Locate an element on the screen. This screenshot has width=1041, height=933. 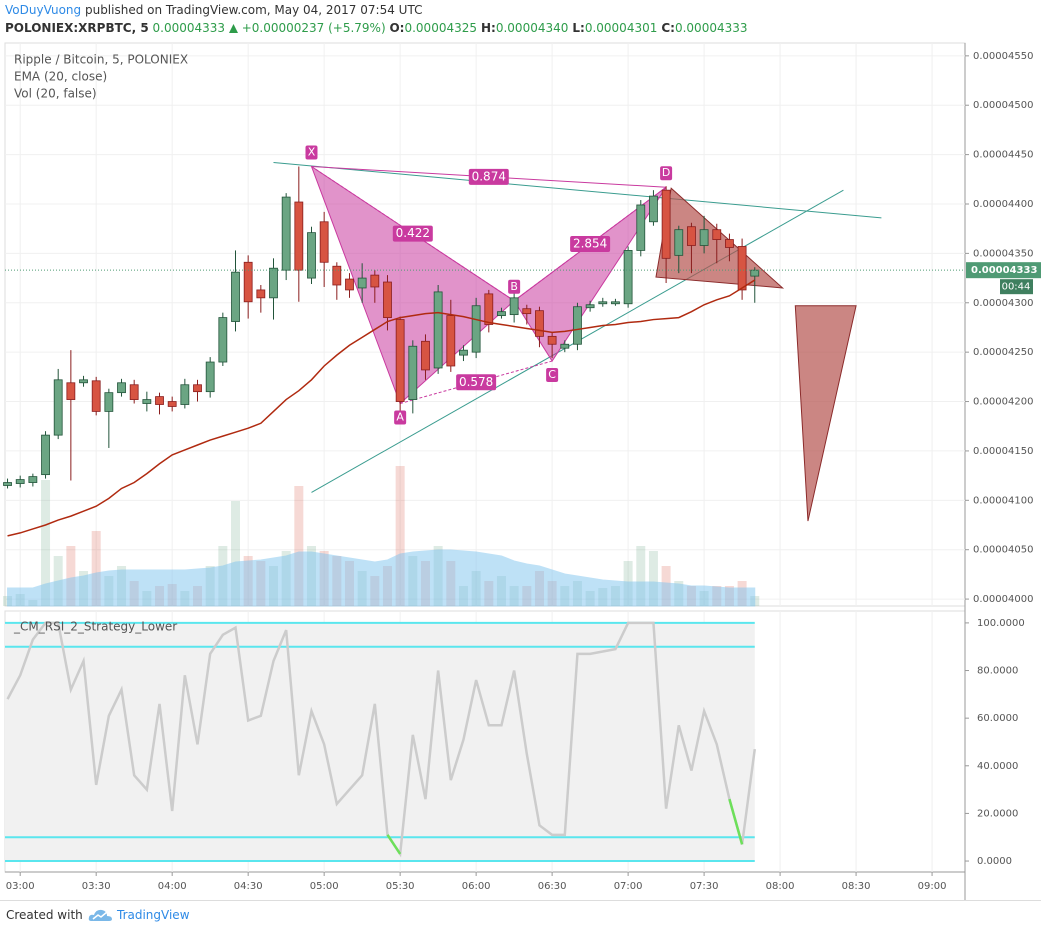
x-tick-label: 07:30 is located at coordinates (704, 886).